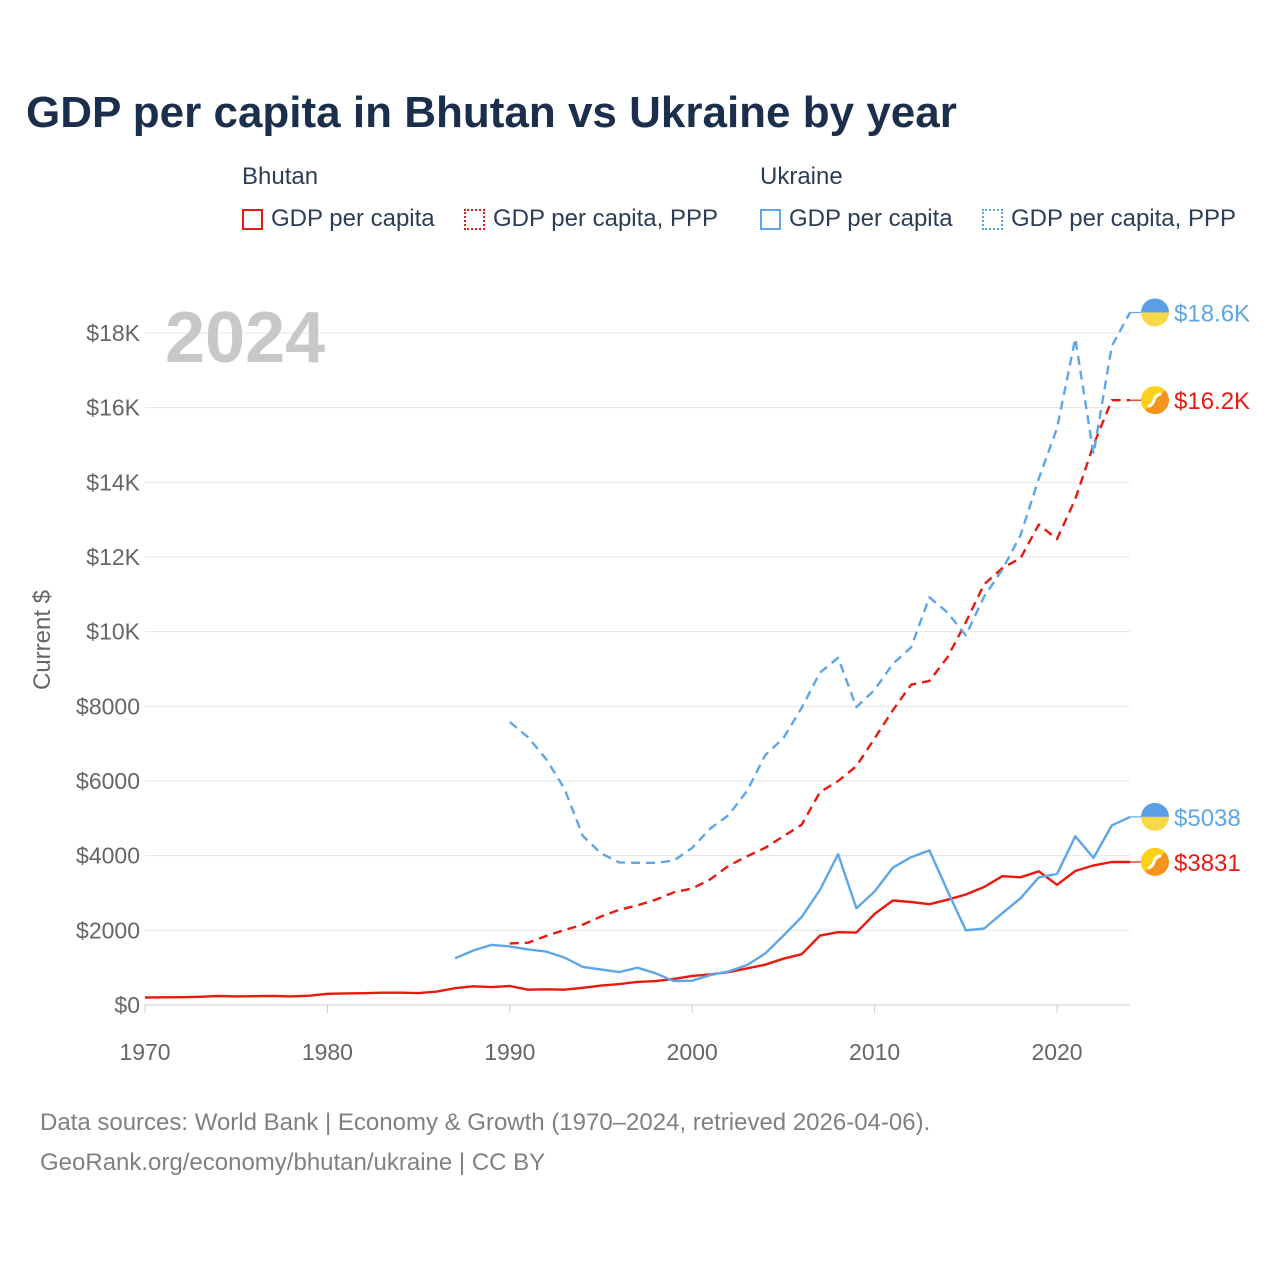 The width and height of the screenshot is (1280, 1280). I want to click on y-tick-label: $2000, so click(108, 930).